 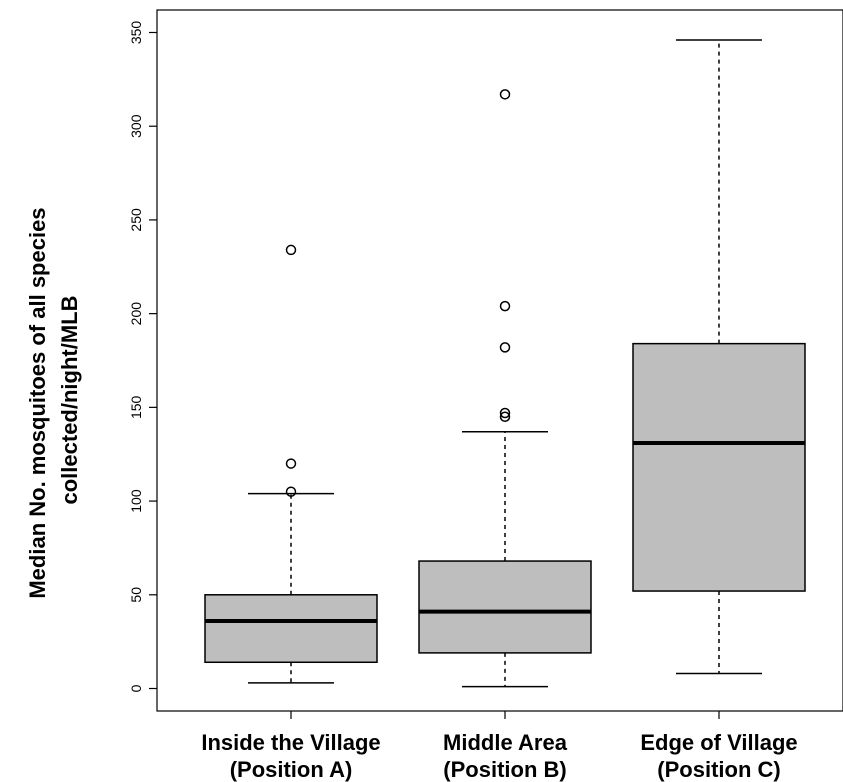 What do you see at coordinates (290, 742) in the screenshot?
I see `x-category-label-line: Inside the Village` at bounding box center [290, 742].